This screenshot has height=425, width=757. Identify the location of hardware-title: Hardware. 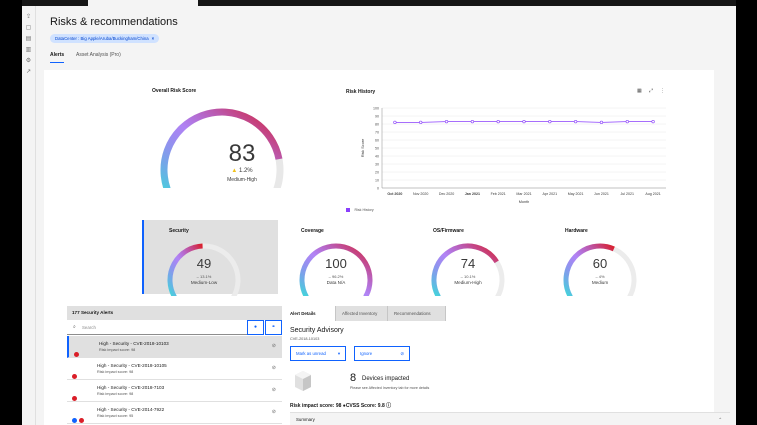
(576, 231).